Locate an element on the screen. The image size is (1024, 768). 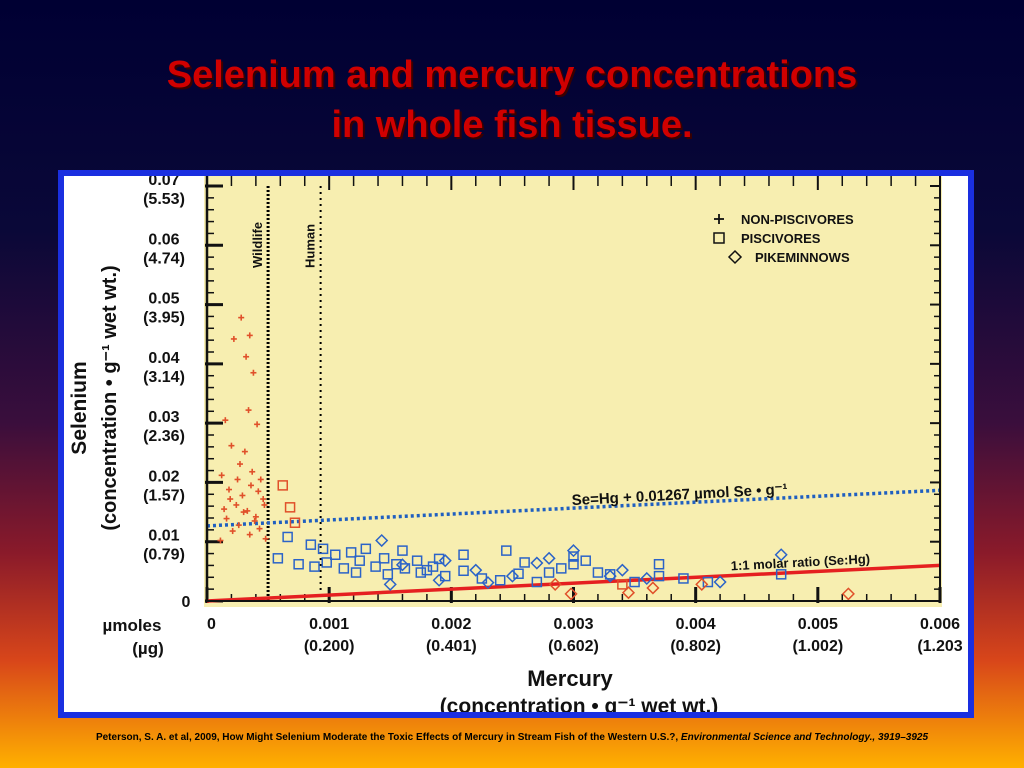
y-tick-label-ug: (1.57) is located at coordinates (164, 495).